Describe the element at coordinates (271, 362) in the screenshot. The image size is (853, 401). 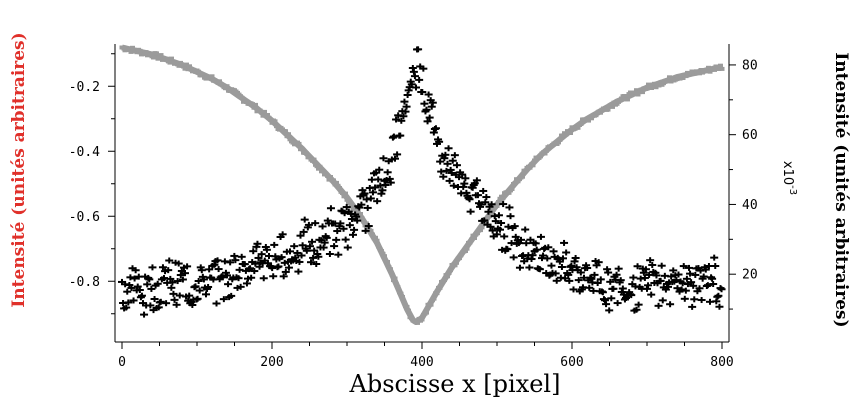
I see `x-tick-label: 200` at that location.